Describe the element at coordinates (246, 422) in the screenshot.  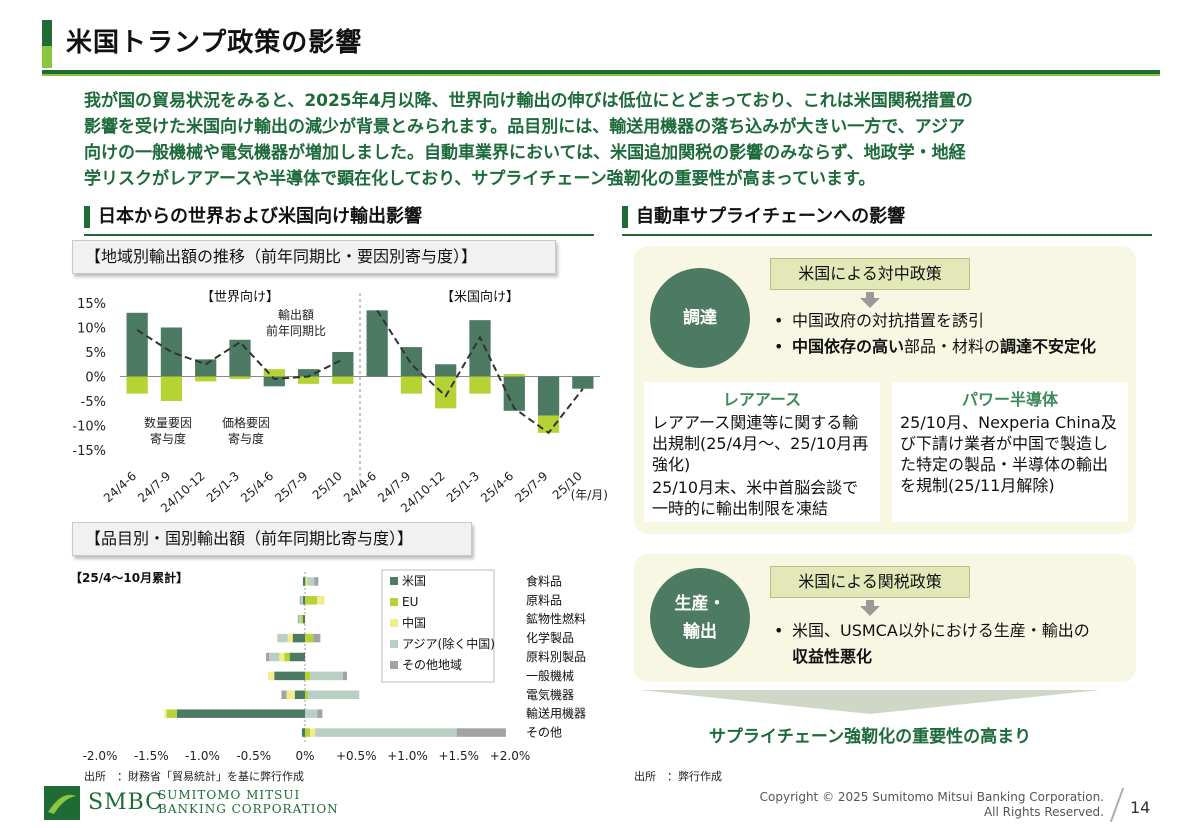
I see `annotation-price-label: 価格要因` at that location.